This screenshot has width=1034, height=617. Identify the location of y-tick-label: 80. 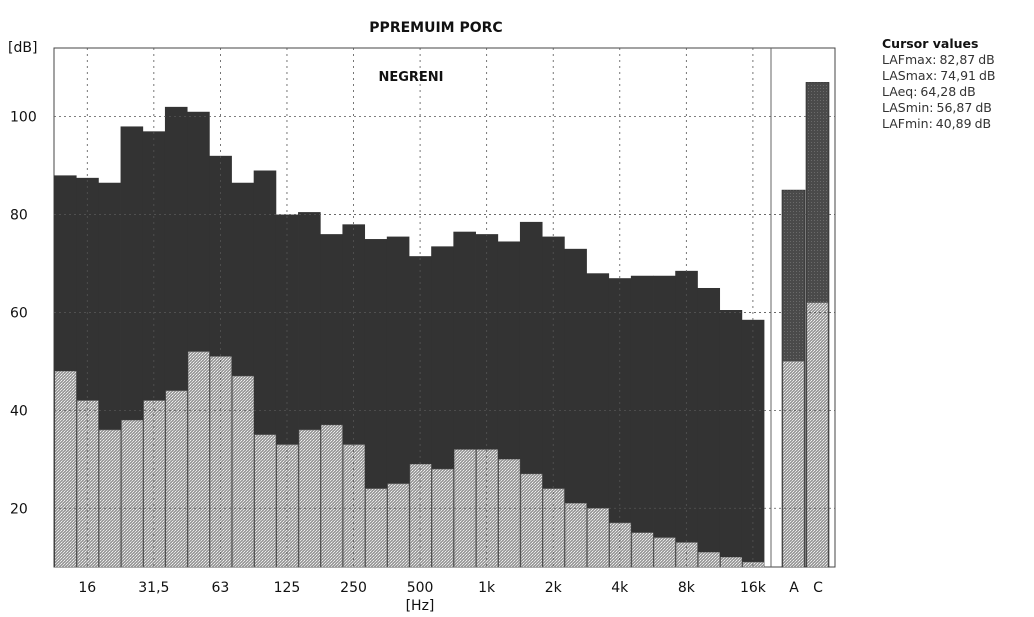
(19, 216).